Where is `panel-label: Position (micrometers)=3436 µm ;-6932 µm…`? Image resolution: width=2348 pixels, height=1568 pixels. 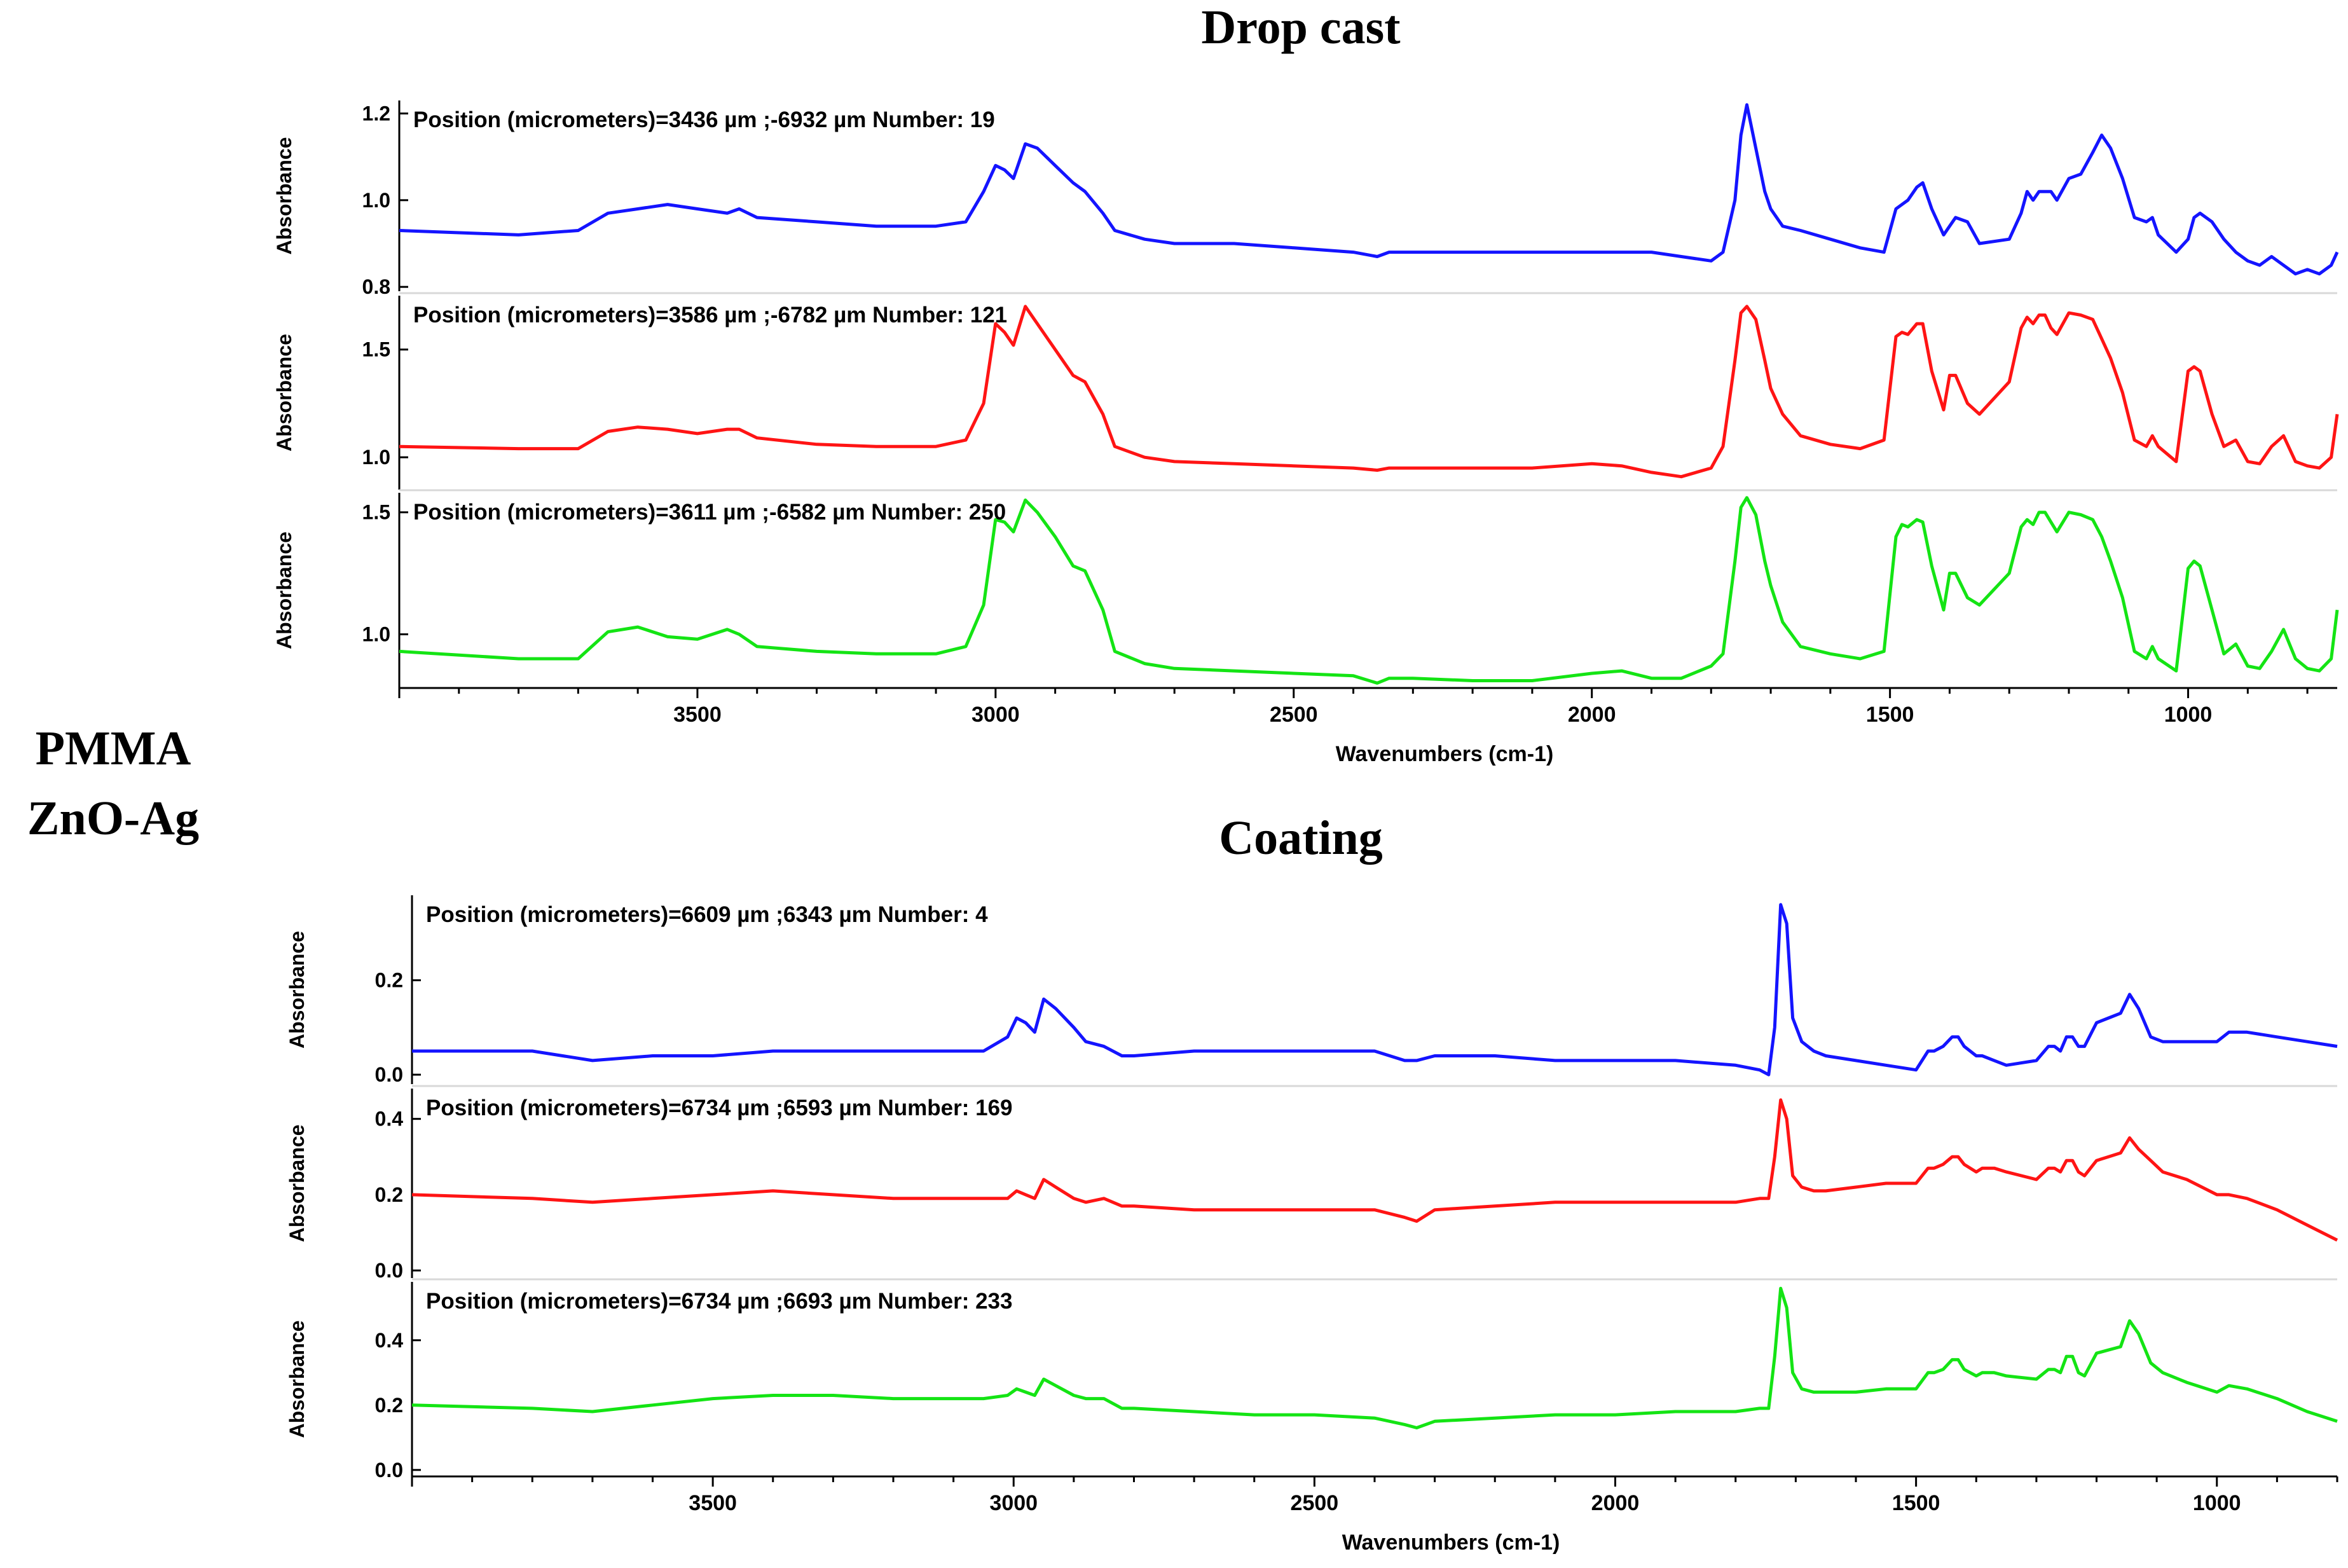
panel-label: Position (micrometers)=3436 µm ;-6932 µm… is located at coordinates (704, 119).